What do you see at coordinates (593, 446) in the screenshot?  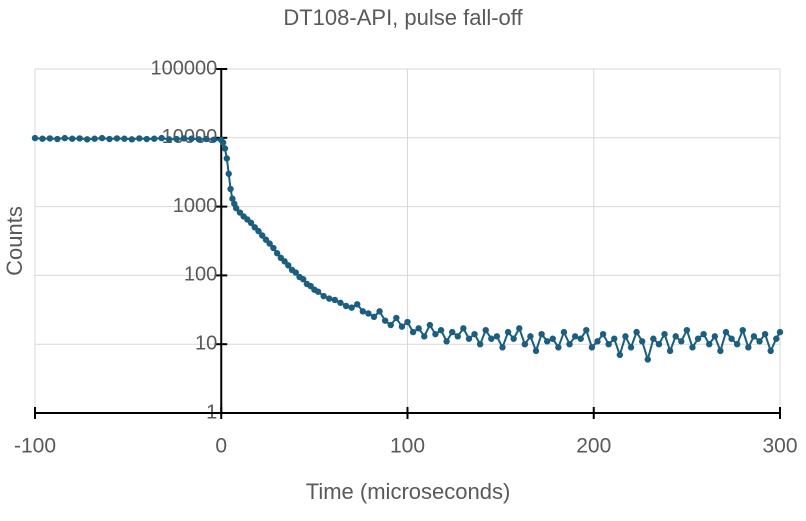 I see `x-tick-label: 200` at bounding box center [593, 446].